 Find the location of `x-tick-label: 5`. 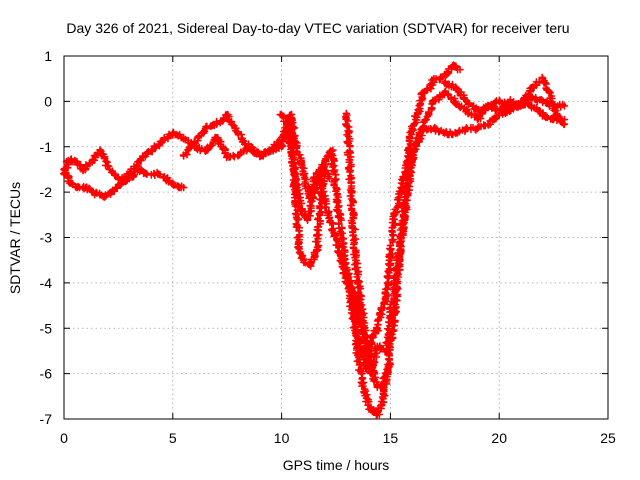

x-tick-label: 5 is located at coordinates (173, 438).